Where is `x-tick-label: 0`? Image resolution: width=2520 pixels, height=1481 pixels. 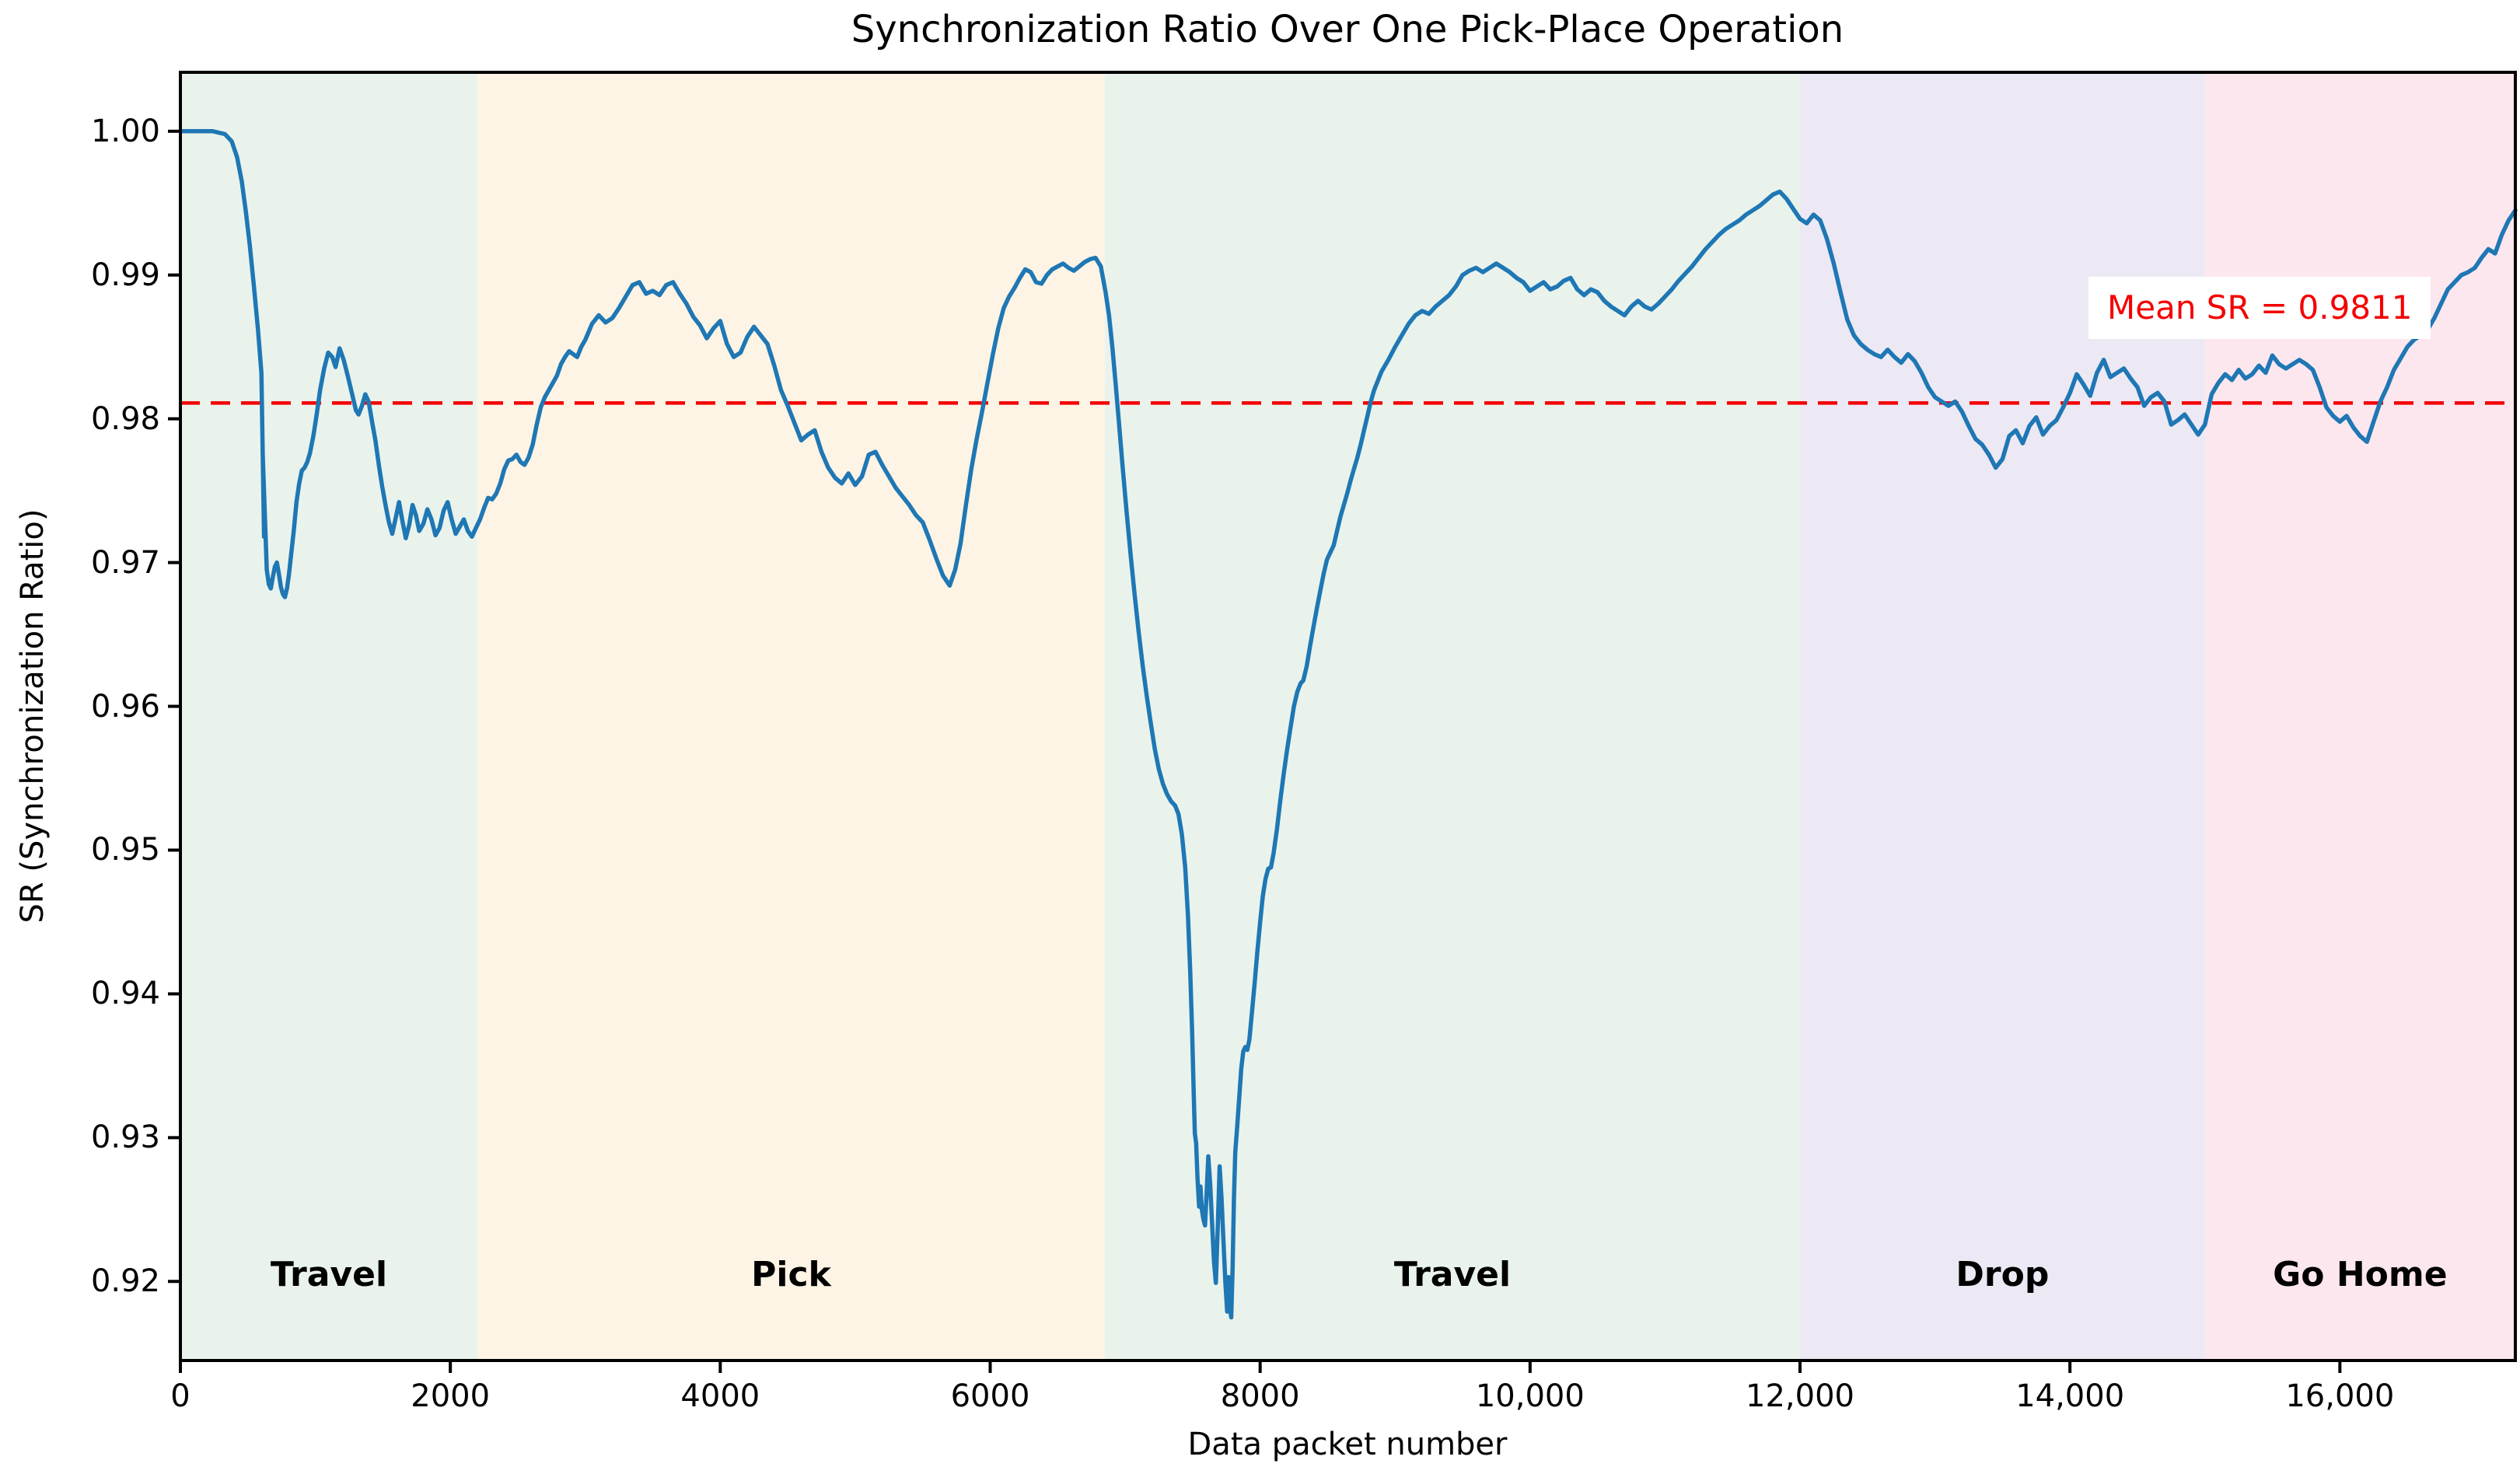
x-tick-label: 0 is located at coordinates (180, 1396).